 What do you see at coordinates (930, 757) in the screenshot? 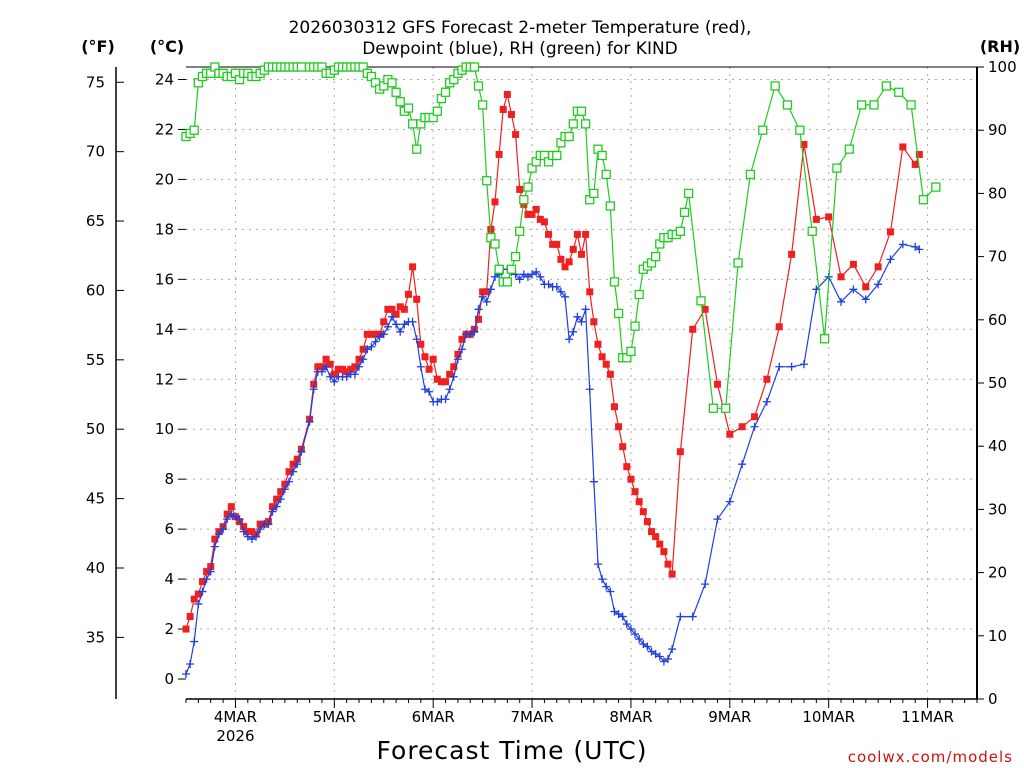
I see `credit-label: coolwx.com/models` at bounding box center [930, 757].